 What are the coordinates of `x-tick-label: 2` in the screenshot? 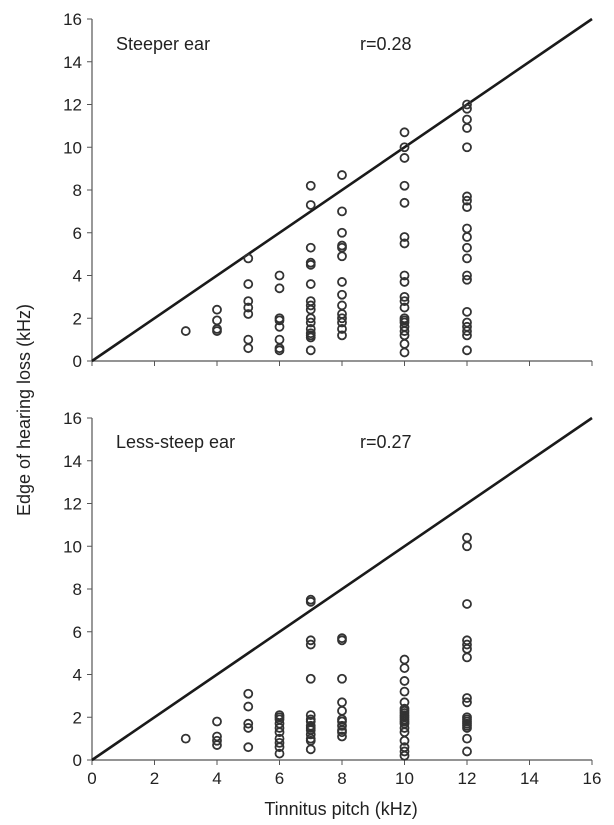 It's located at (154, 778).